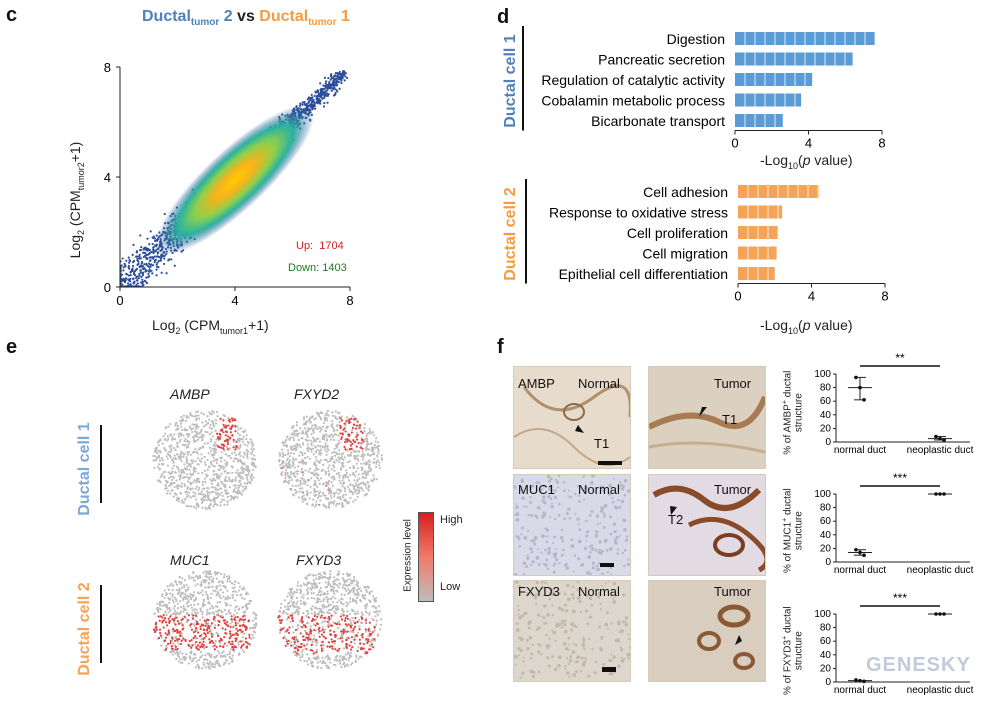  I want to click on panel-label-c: c, so click(12, 15).